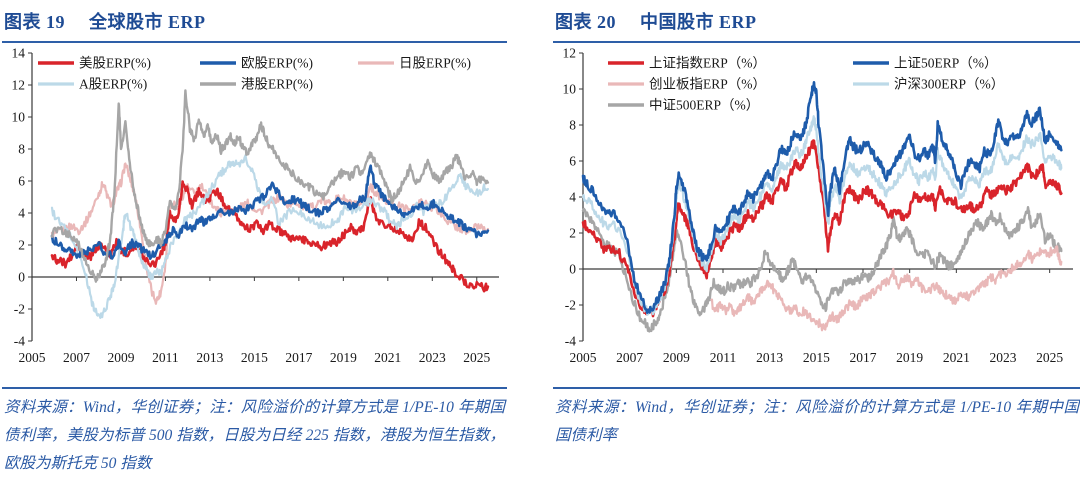 This screenshot has width=1080, height=482. I want to click on legend-label: 欧股ERP(%), so click(277, 63).